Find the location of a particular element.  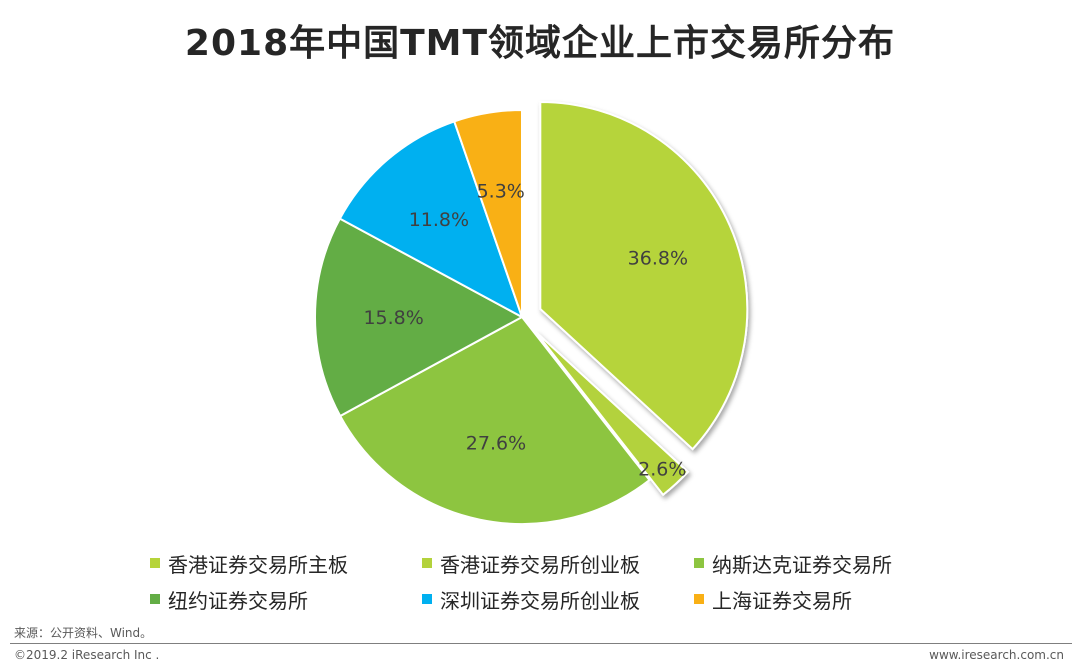

legend-item: 香港证券交易所创业板 is located at coordinates (558, 563).